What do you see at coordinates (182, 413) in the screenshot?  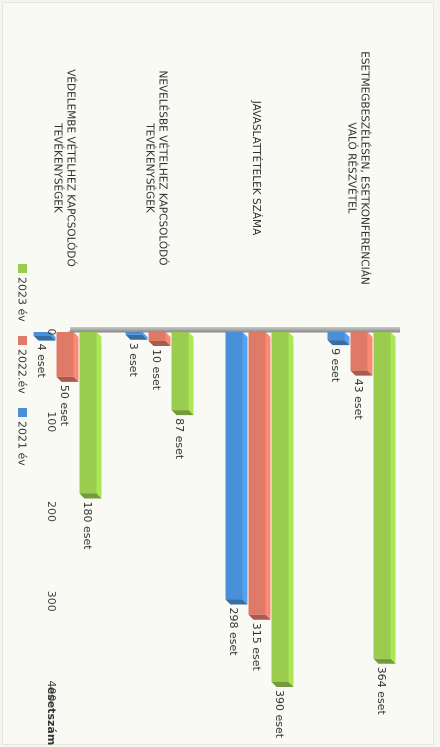 I see `bar-2023v-cat3-end` at bounding box center [182, 413].